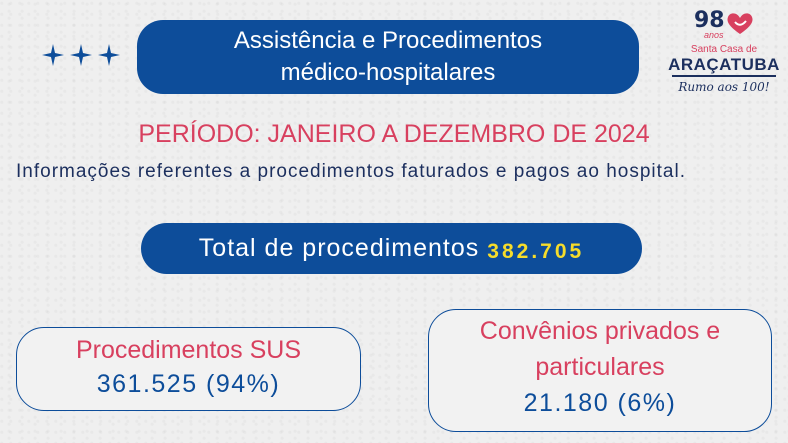 The height and width of the screenshot is (443, 788). What do you see at coordinates (724, 64) in the screenshot?
I see `logo-city: ARAÇATUBA` at bounding box center [724, 64].